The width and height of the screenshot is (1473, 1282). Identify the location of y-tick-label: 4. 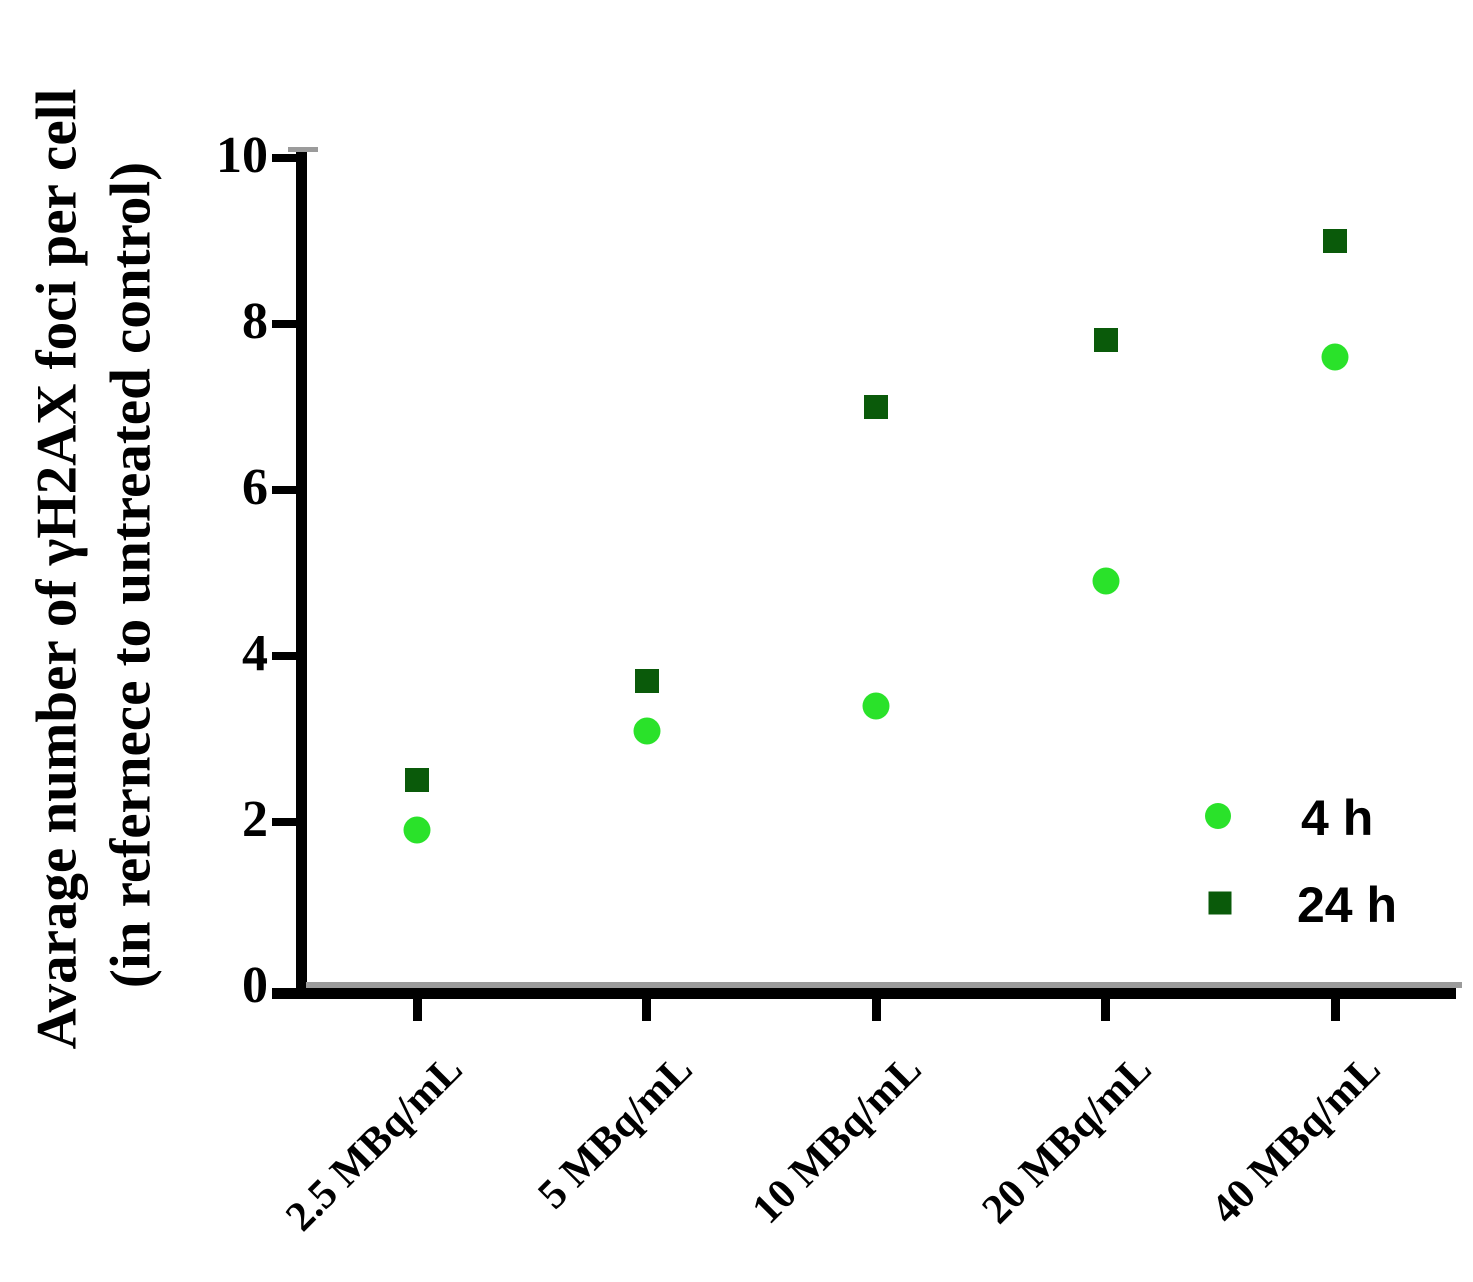
(255, 653).